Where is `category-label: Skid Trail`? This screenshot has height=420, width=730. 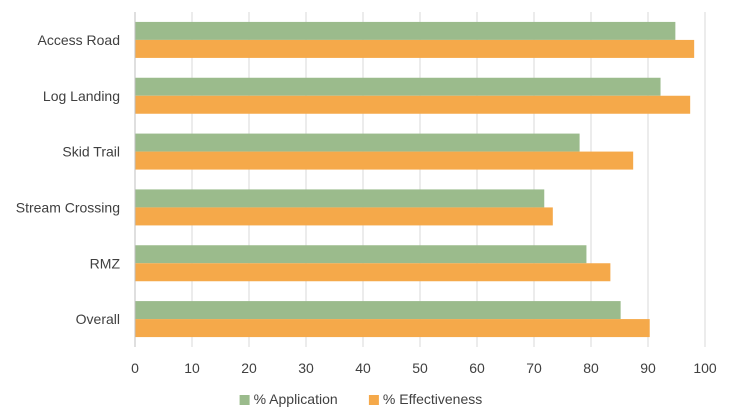 category-label: Skid Trail is located at coordinates (91, 152).